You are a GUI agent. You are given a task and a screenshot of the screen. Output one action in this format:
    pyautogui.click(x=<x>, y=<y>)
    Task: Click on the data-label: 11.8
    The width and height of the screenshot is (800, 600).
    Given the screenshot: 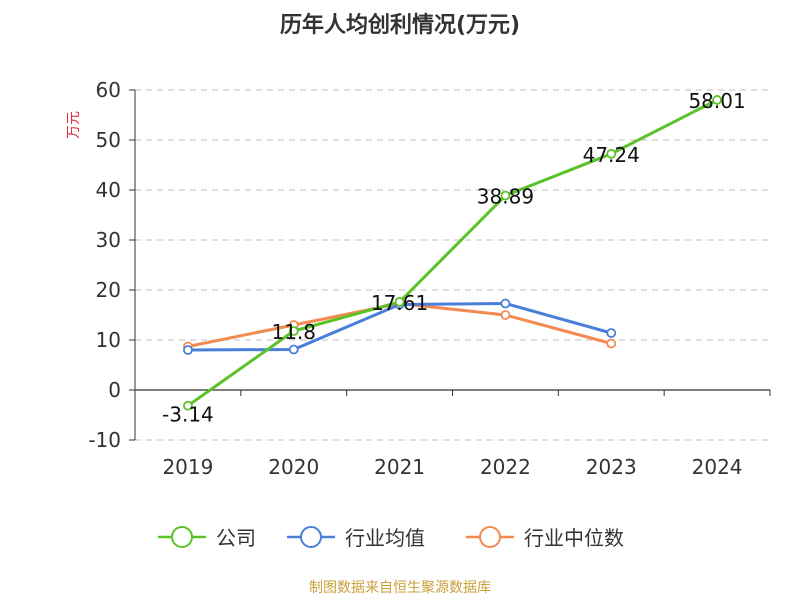 What is the action you would take?
    pyautogui.click(x=293, y=332)
    